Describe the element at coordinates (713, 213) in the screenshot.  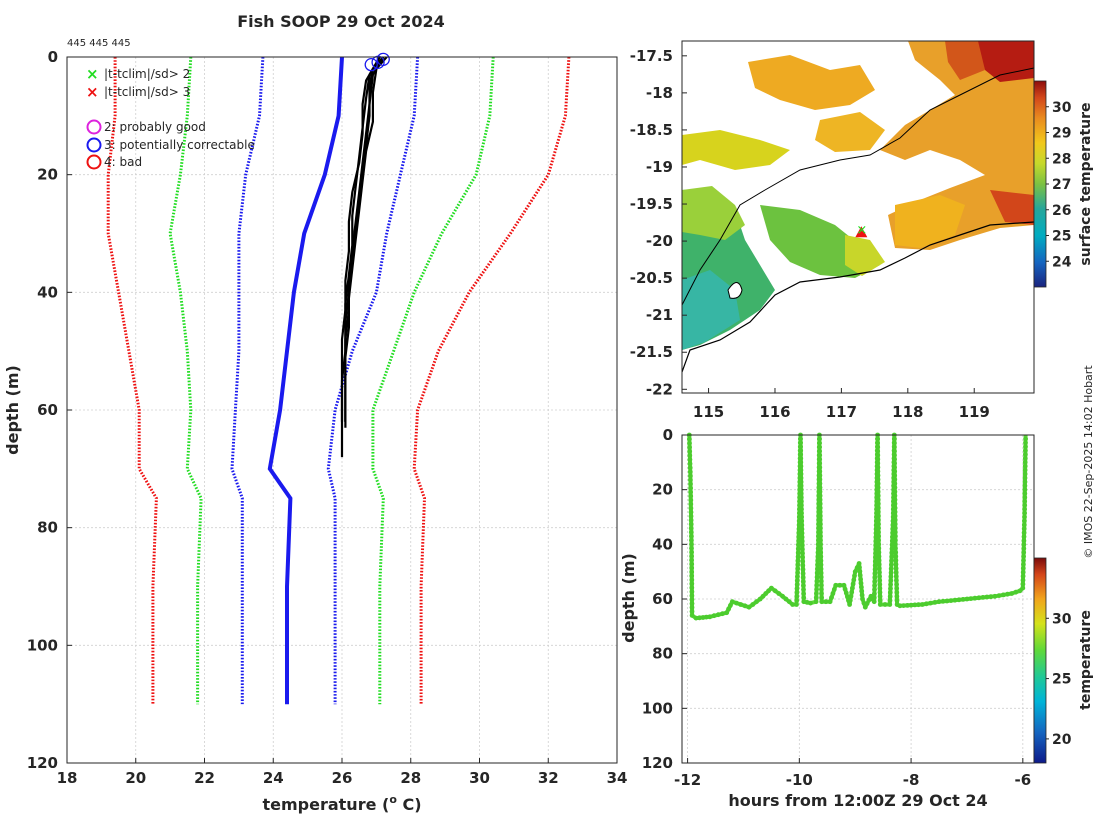
I see `sst-patch-lightgreen` at that location.